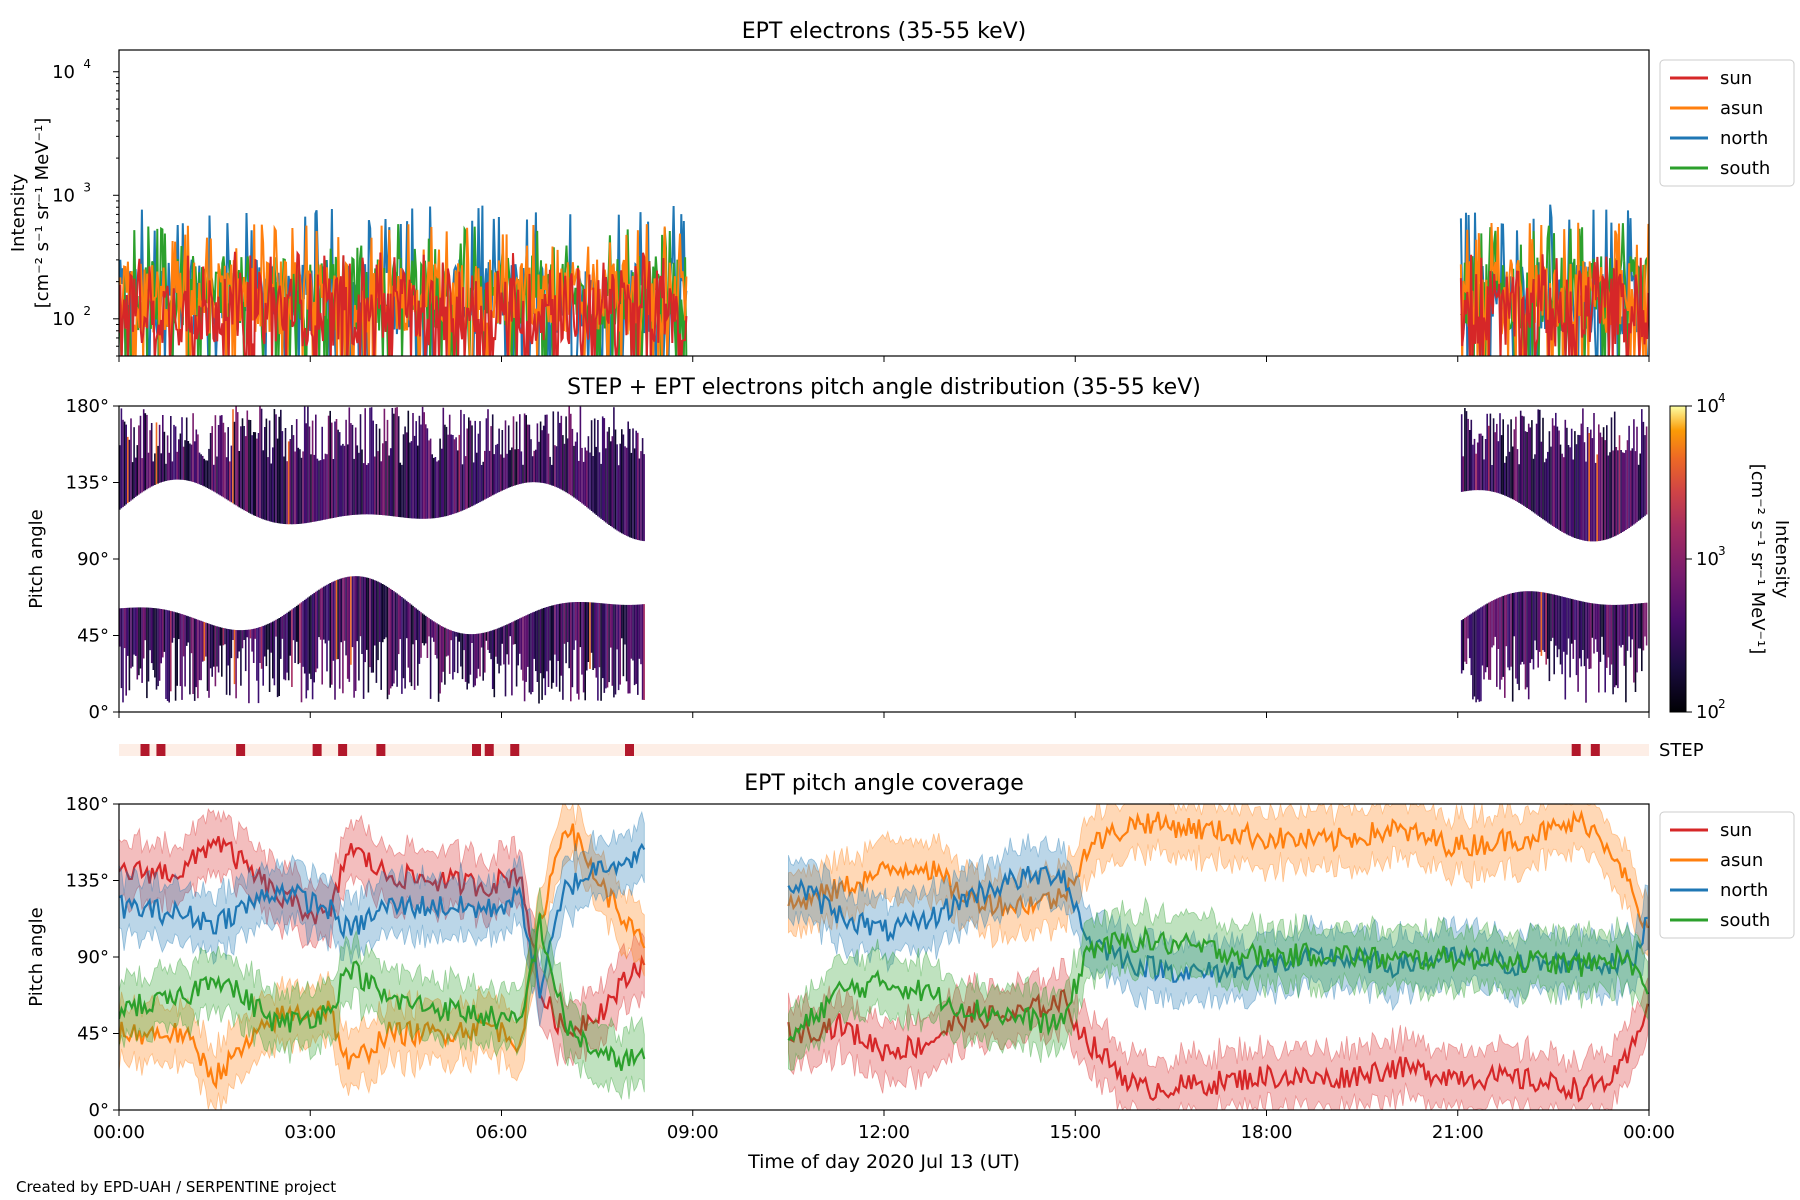  What do you see at coordinates (18, 212) in the screenshot?
I see `panel1-ylabel-1: Intensity` at bounding box center [18, 212].